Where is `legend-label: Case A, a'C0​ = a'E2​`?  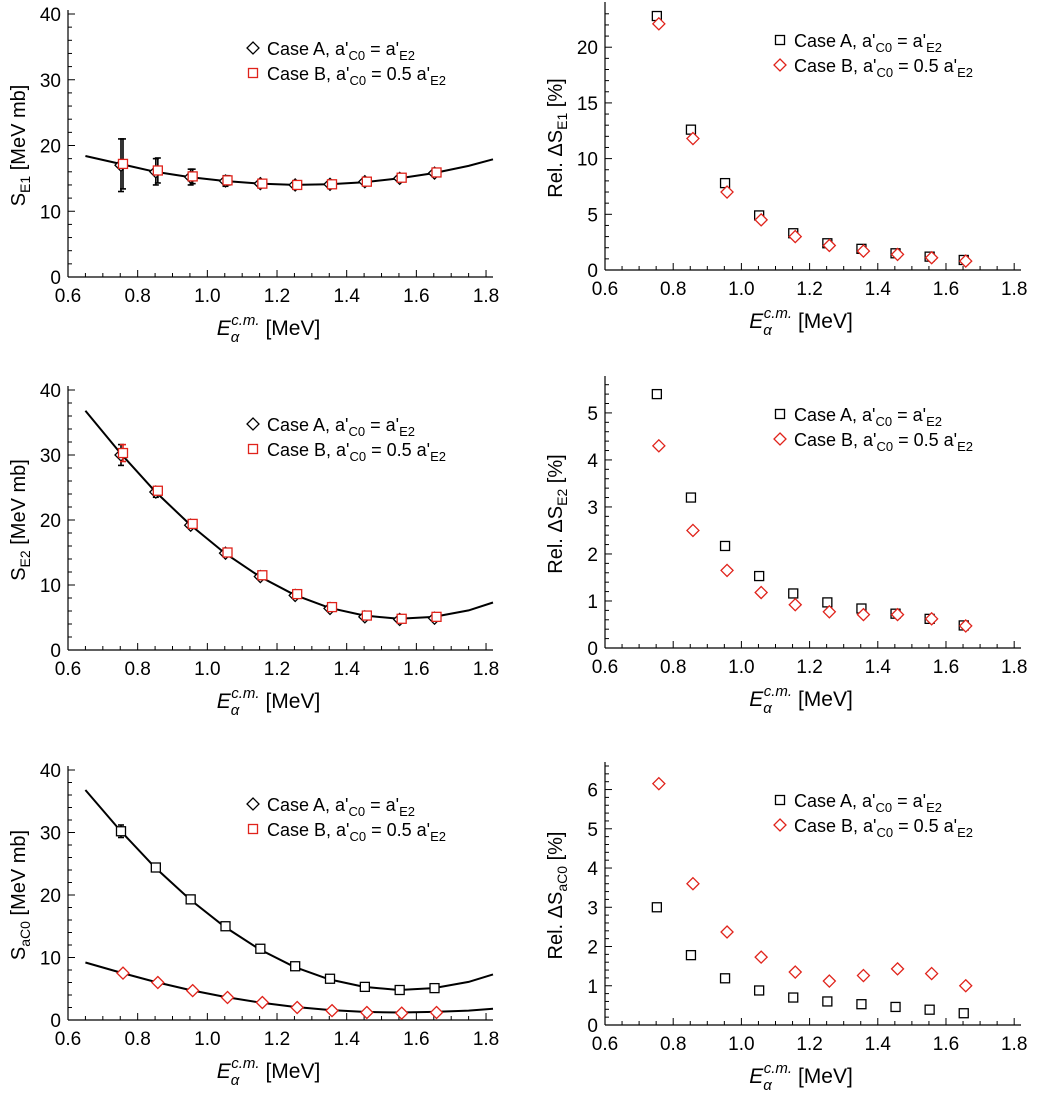
legend-label: Case A, a'C0​ = a'E2​ is located at coordinates (868, 803).